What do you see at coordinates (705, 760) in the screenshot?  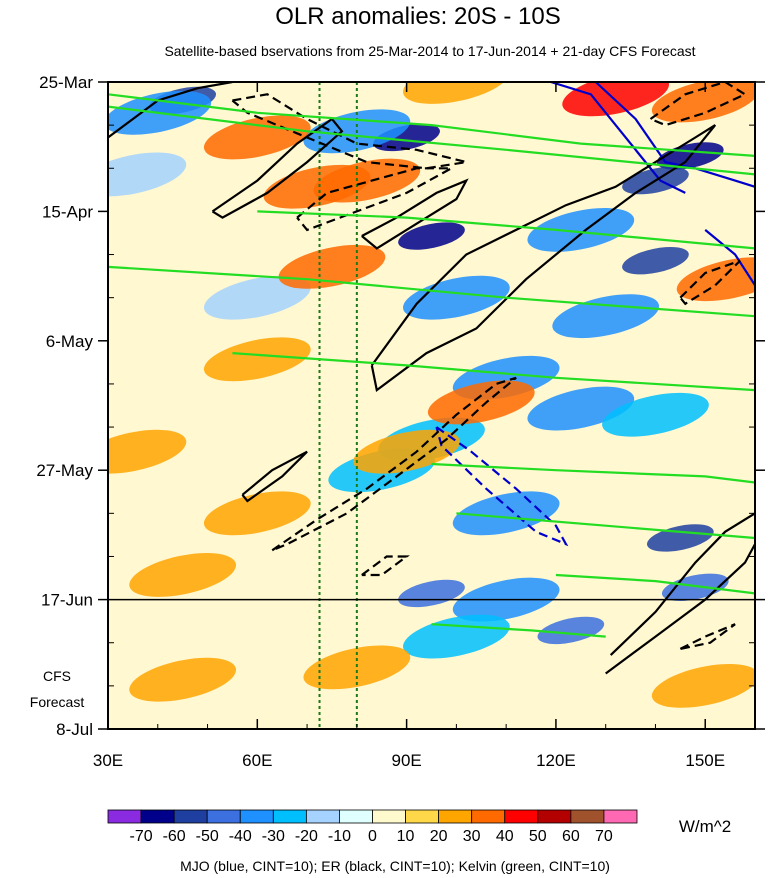 I see `x-tick-label-4: 150E` at bounding box center [705, 760].